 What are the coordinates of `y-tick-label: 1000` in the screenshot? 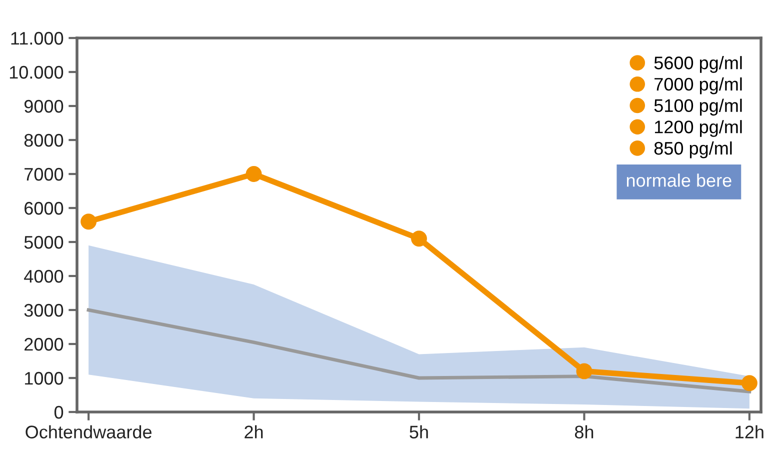 It's located at (44, 378).